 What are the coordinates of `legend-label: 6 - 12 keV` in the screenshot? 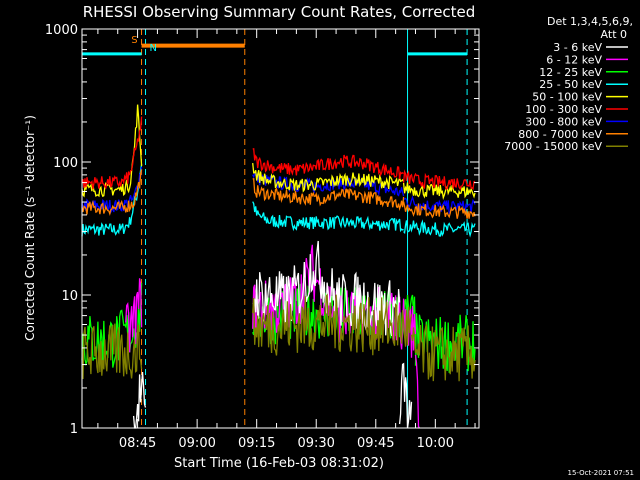 It's located at (574, 59).